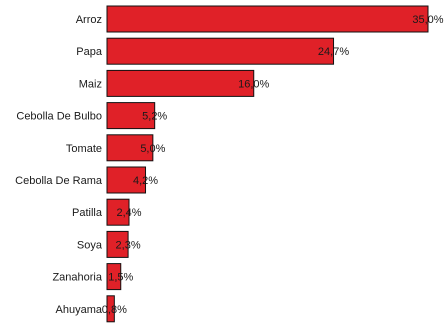 The image size is (444, 326). What do you see at coordinates (154, 117) in the screenshot?
I see `value-label: 5,2%` at bounding box center [154, 117].